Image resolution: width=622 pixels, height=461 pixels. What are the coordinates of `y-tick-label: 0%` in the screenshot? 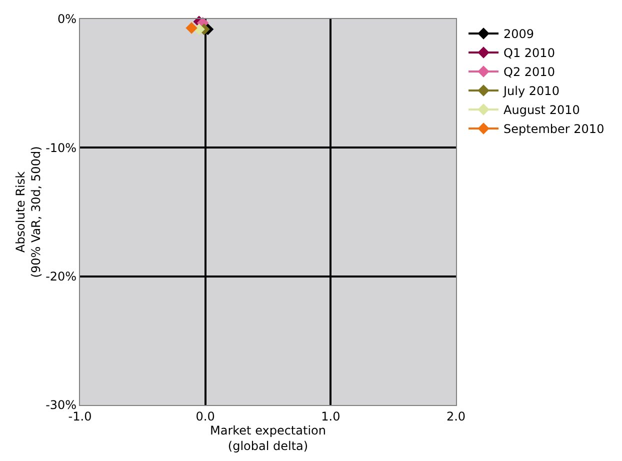 It's located at (67, 19).